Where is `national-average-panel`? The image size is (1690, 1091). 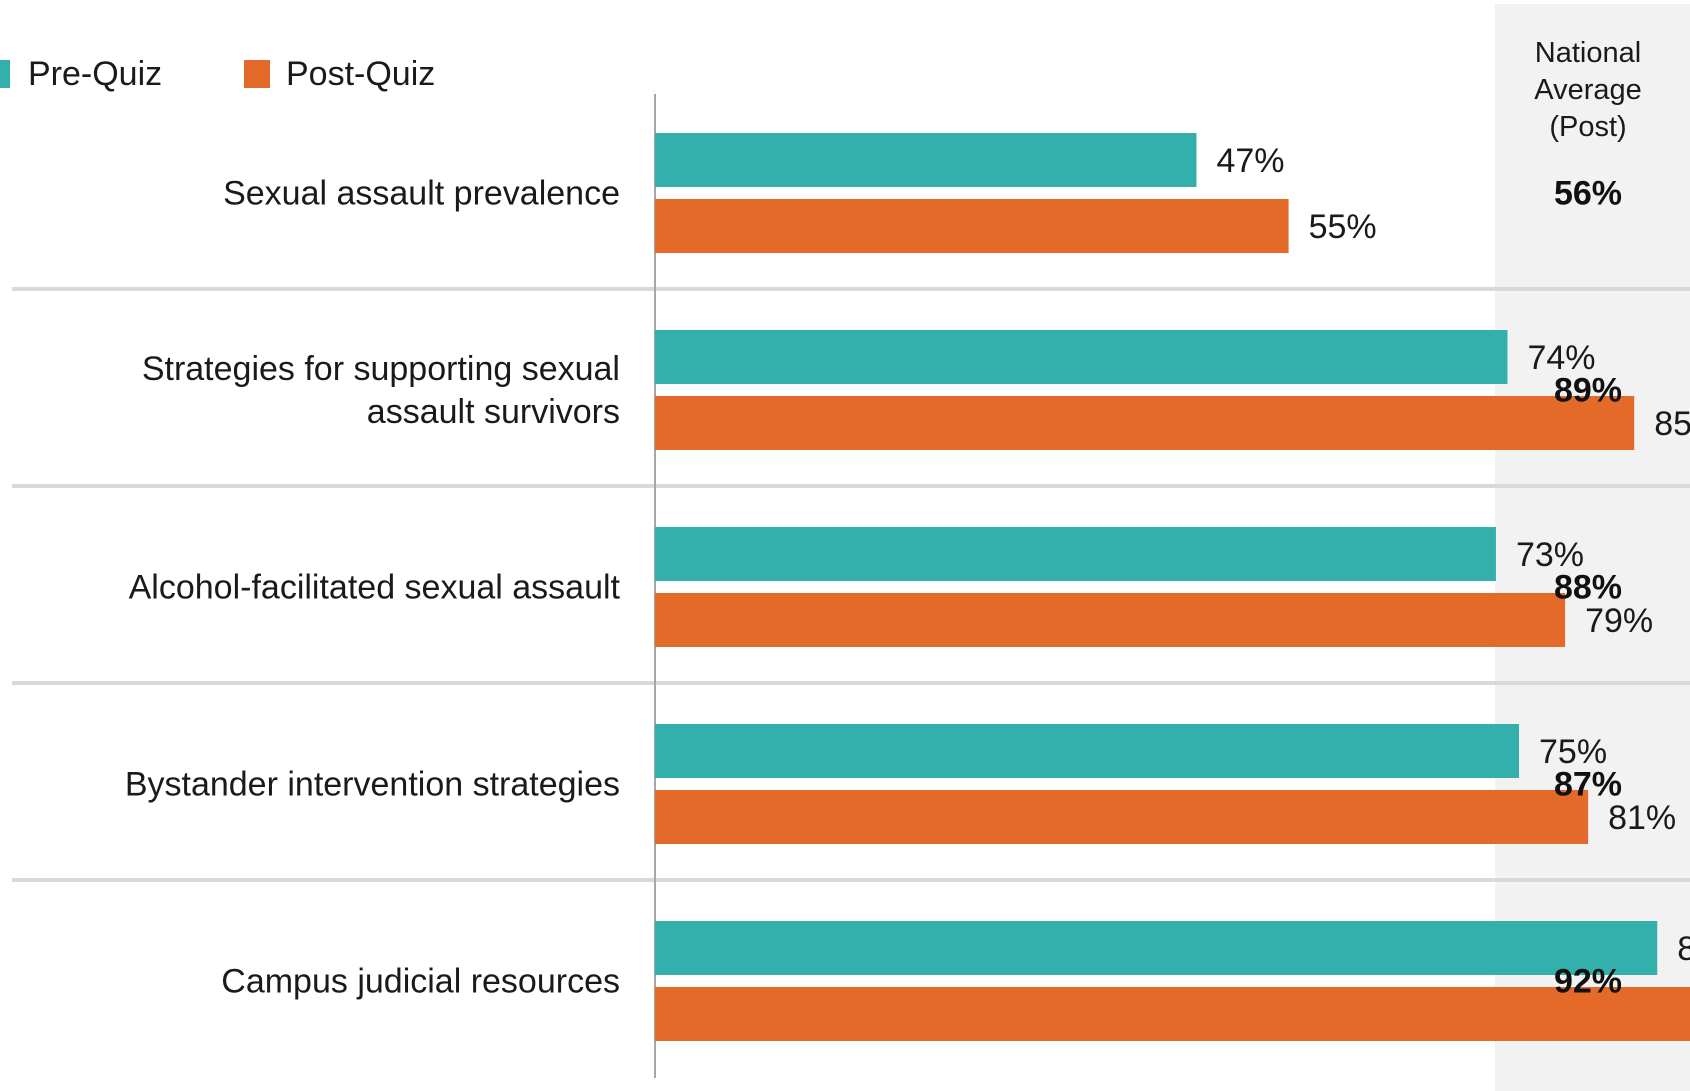 national-average-panel is located at coordinates (1592, 547).